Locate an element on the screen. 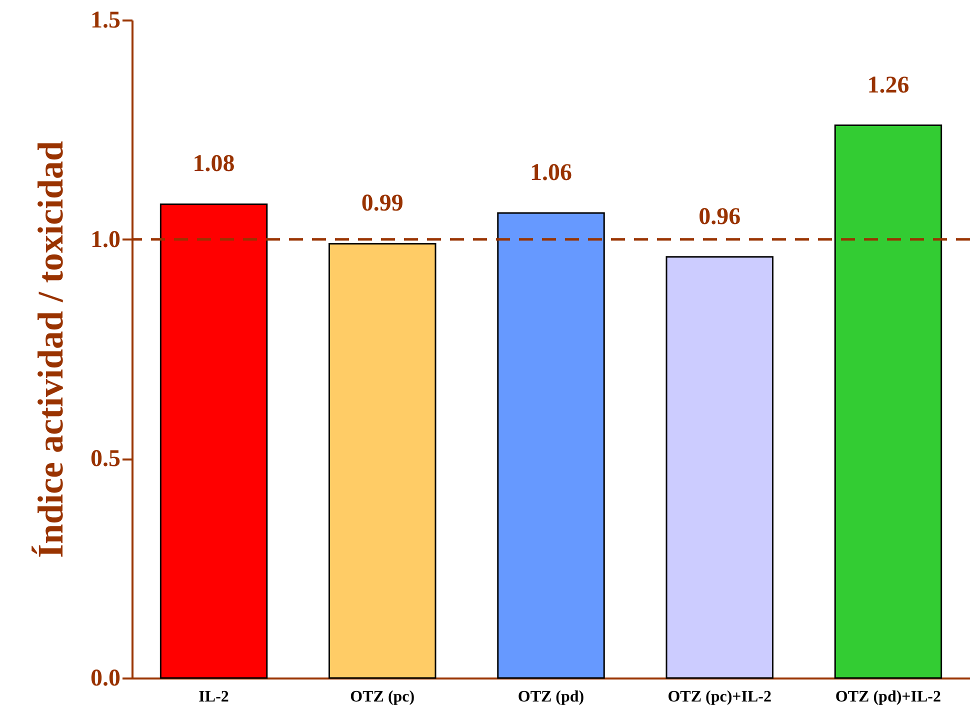 The width and height of the screenshot is (970, 721). x-tick-label: OTZ (pc)+IL-2 is located at coordinates (720, 697).